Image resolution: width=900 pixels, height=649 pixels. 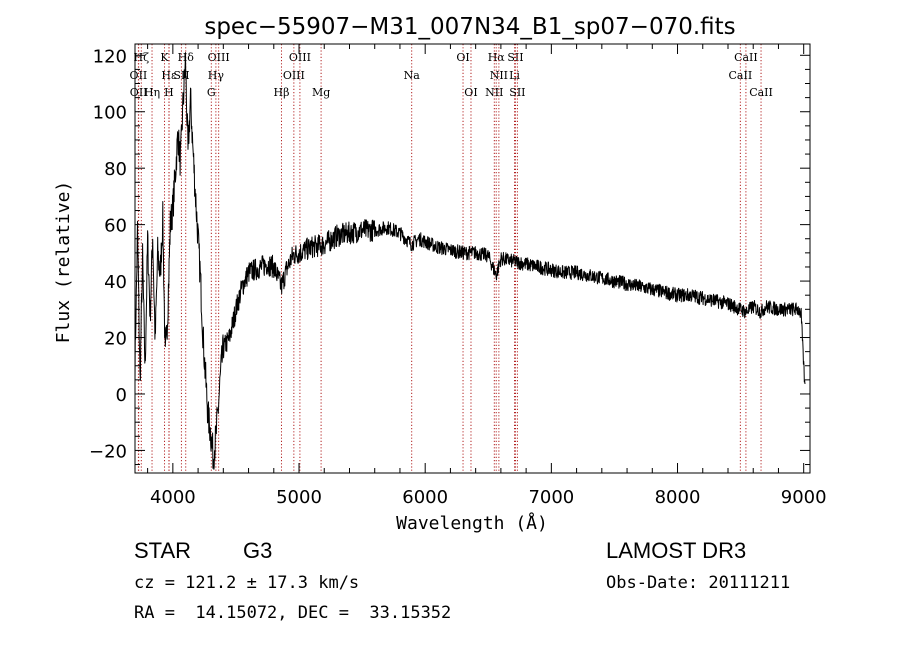 What do you see at coordinates (115, 169) in the screenshot?
I see `y-tick-label: 80` at bounding box center [115, 169].